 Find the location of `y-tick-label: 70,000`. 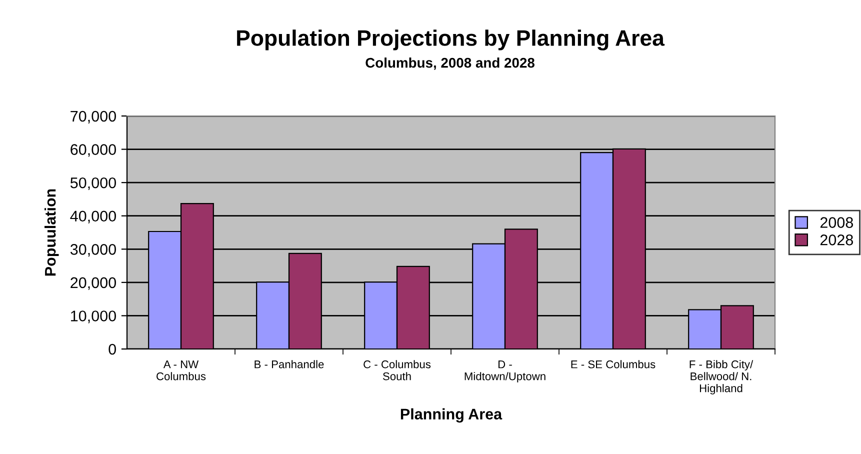

y-tick-label: 70,000 is located at coordinates (93, 117).